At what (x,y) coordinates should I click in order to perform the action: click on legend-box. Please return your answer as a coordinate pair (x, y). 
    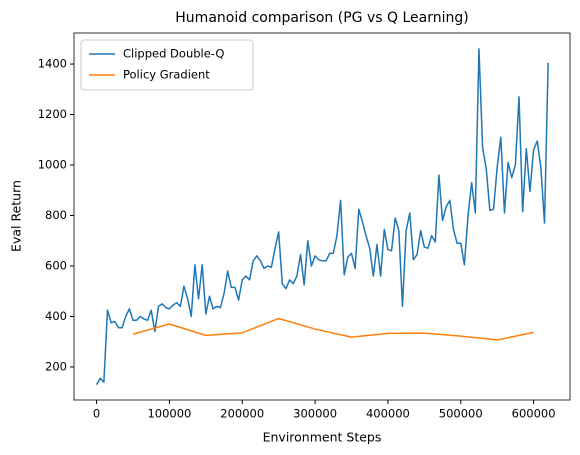
    Looking at the image, I should click on (167, 65).